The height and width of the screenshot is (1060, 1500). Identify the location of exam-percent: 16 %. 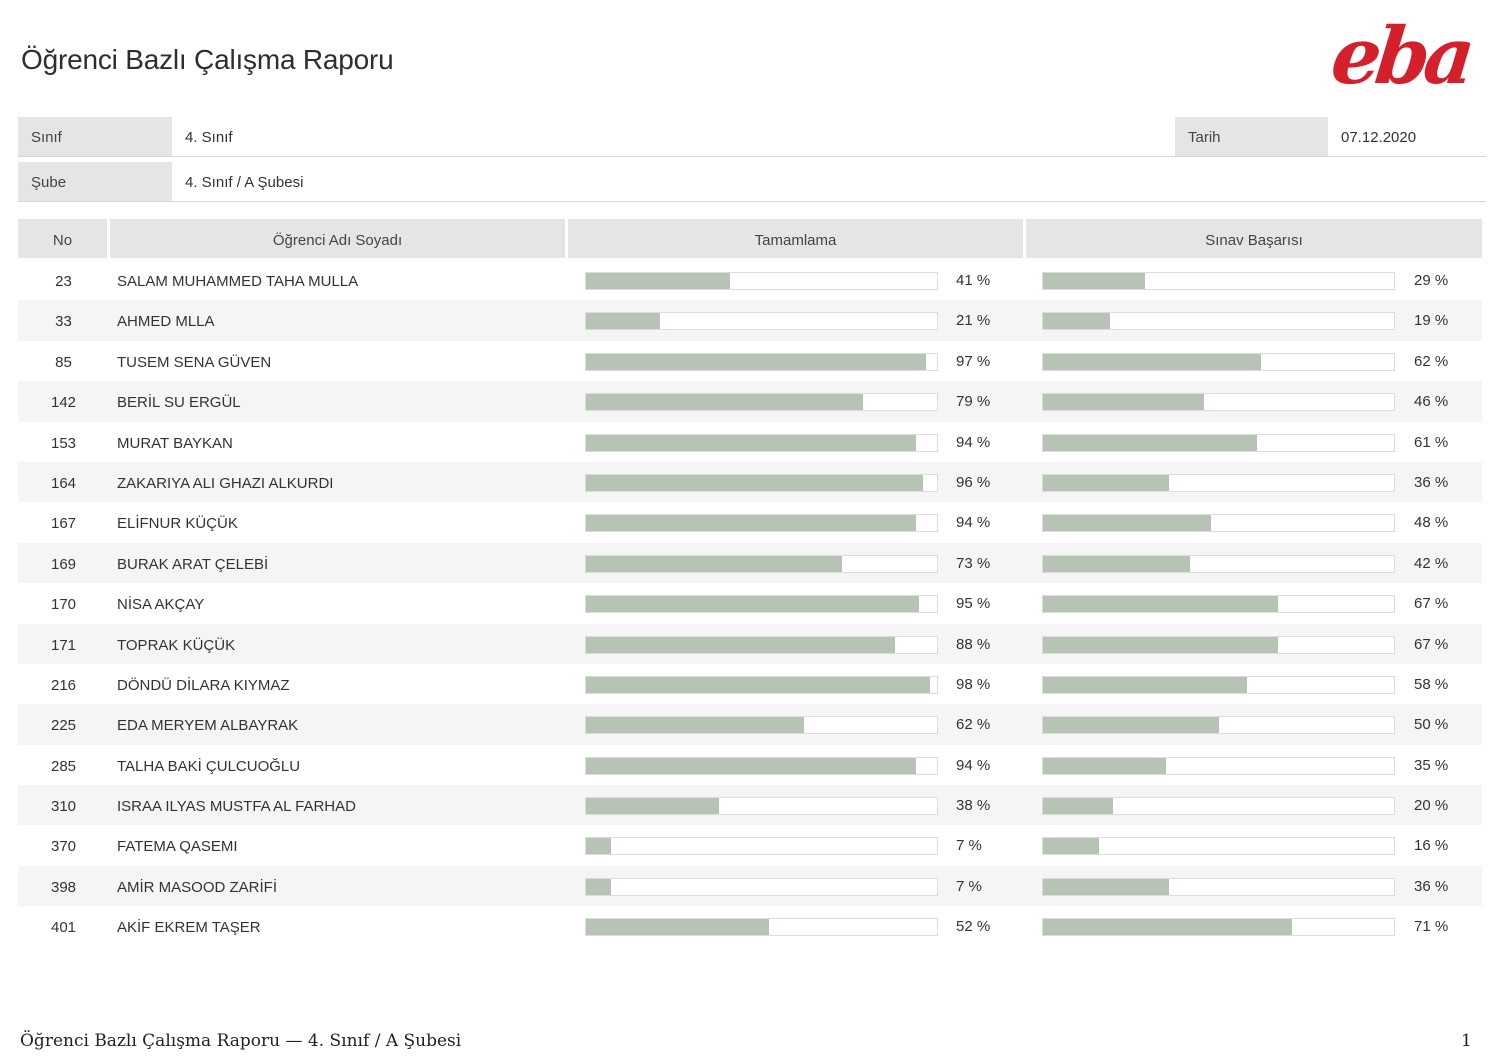
(1431, 846).